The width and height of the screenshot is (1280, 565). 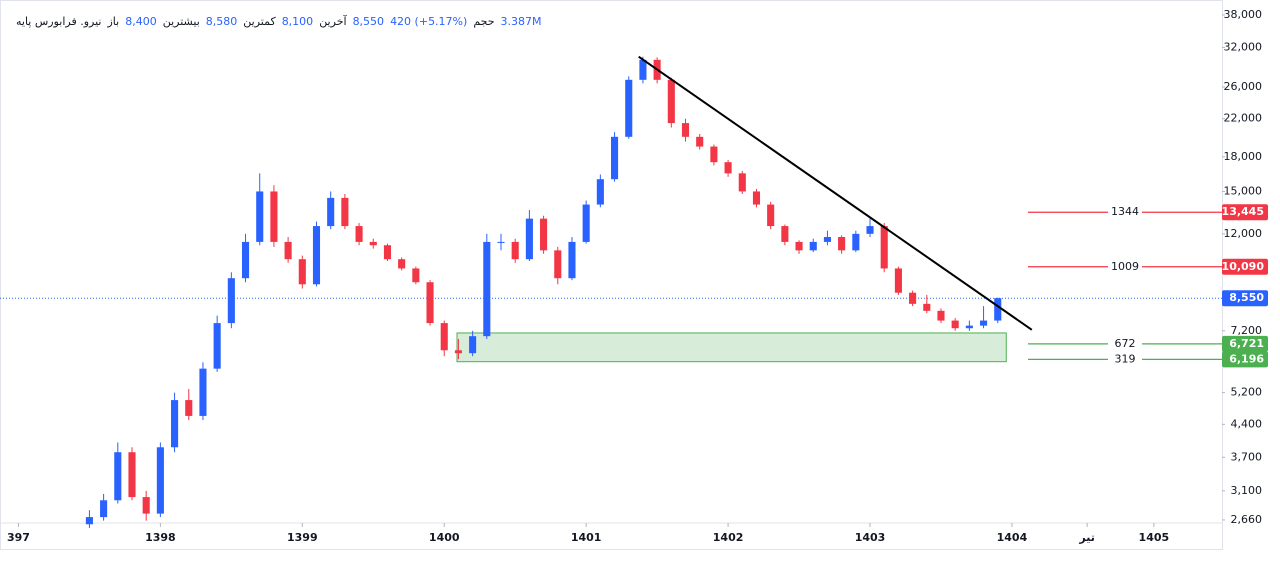 I want to click on price-tag-label: 8,550, so click(x=1246, y=297).